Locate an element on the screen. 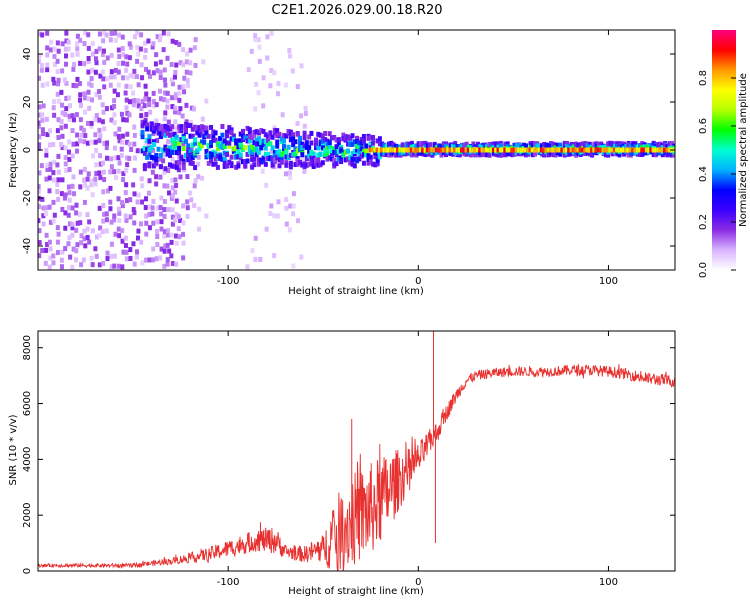 This screenshot has width=750, height=600. y-tick-label: 0 is located at coordinates (27, 571).